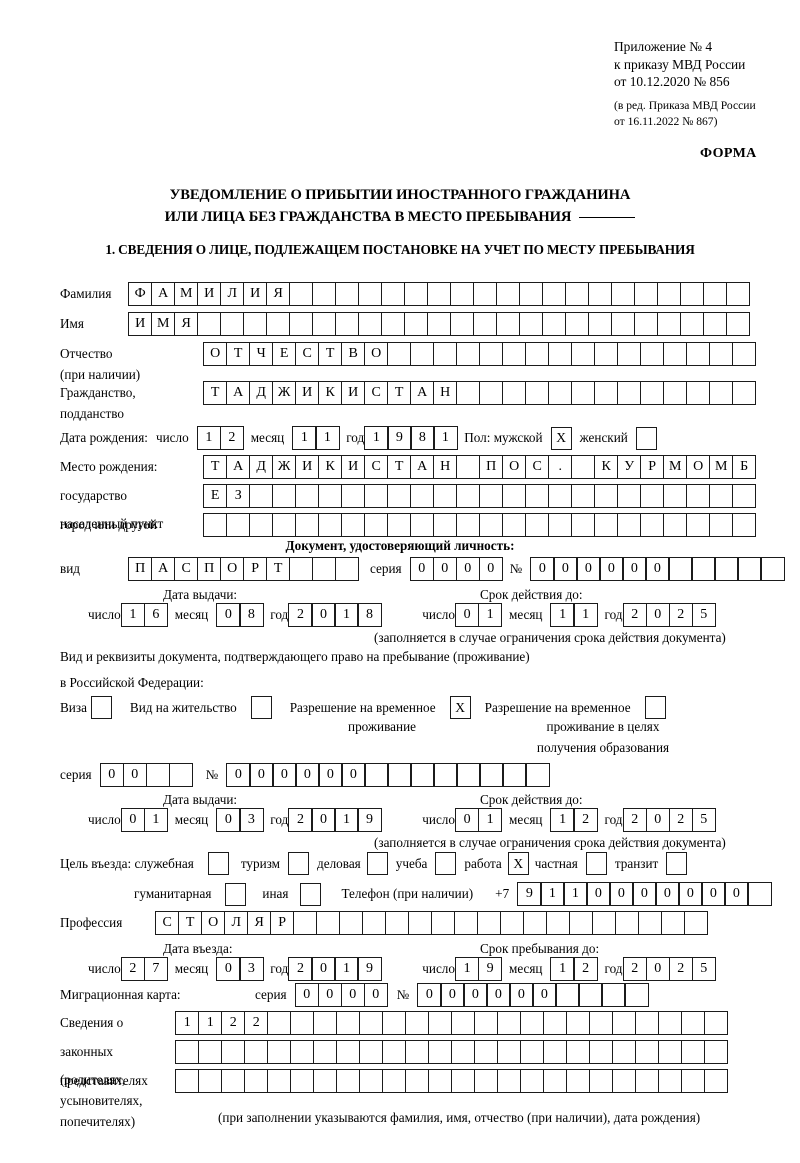 The image size is (800, 1163). Describe the element at coordinates (251, 969) in the screenshot. I see `digit-cell: 3` at that location.